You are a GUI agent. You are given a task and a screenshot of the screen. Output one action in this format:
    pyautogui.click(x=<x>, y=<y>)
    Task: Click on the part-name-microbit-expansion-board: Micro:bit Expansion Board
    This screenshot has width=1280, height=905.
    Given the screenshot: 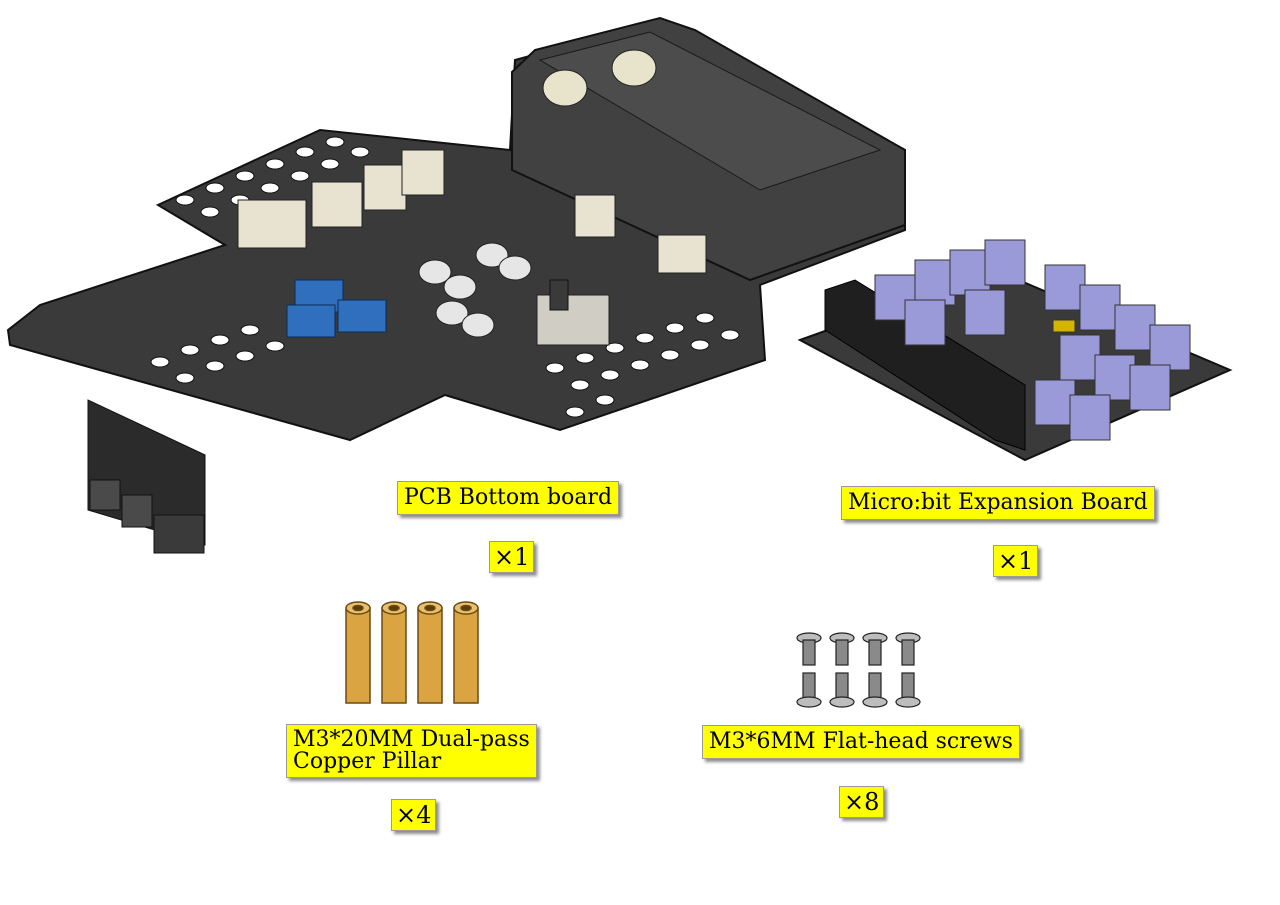 What is the action you would take?
    pyautogui.click(x=998, y=503)
    